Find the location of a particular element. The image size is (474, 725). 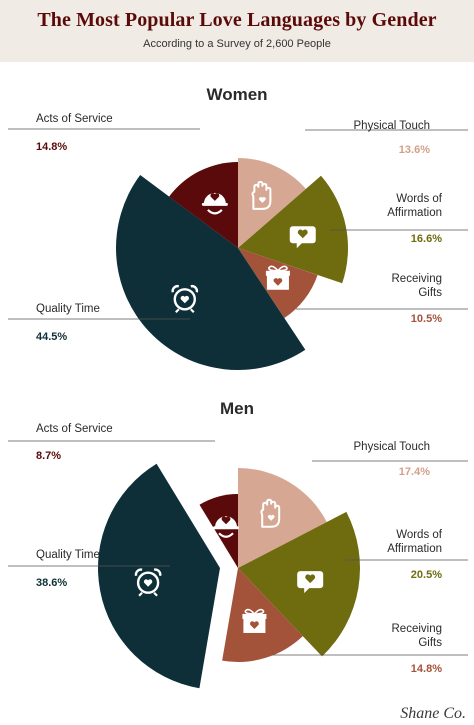

pct-women-acts-of-service: 14.8% is located at coordinates (51, 147).